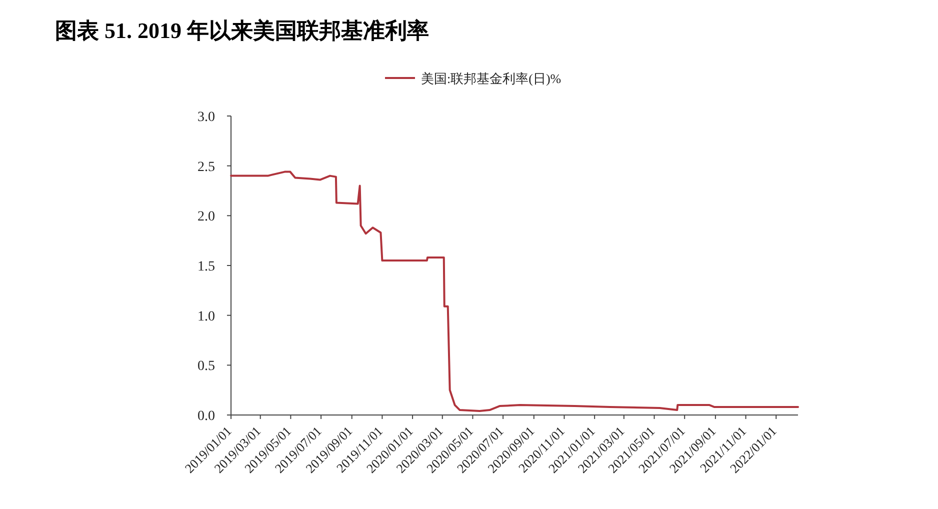 The height and width of the screenshot is (509, 938). I want to click on y-tick-label: 2.0, so click(206, 217).